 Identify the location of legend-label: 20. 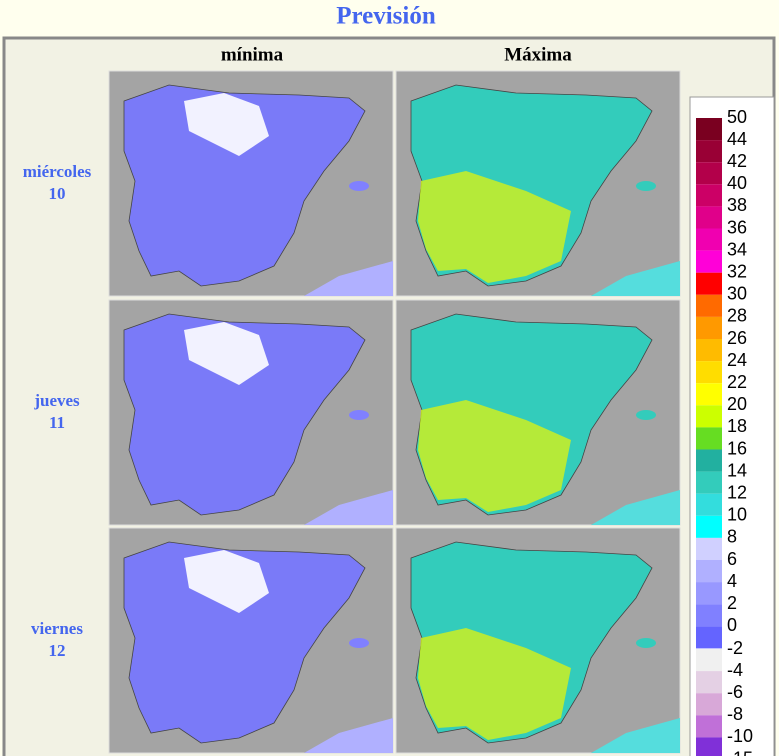
(737, 404).